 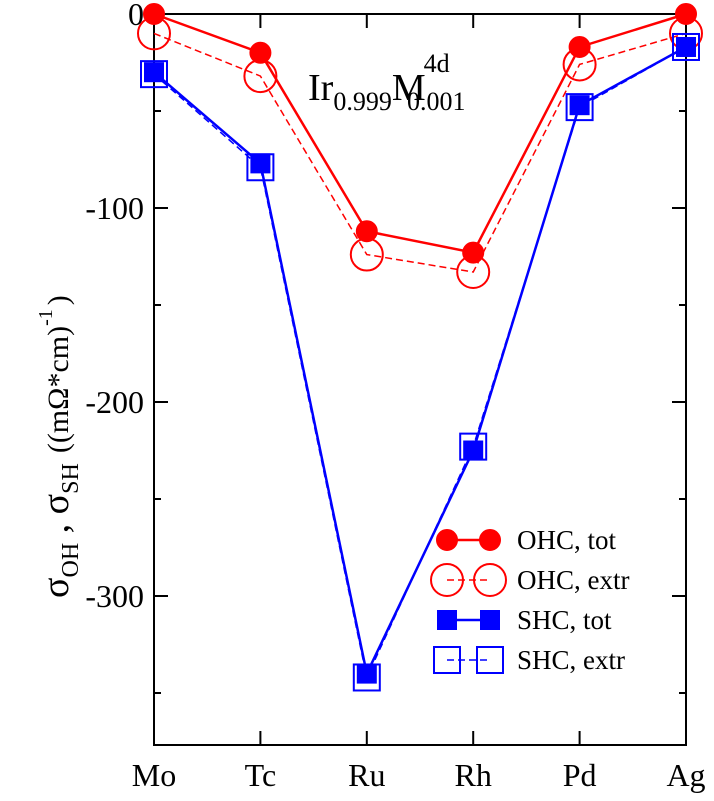 I want to click on x-tick-label-pd: Pd, so click(x=580, y=775).